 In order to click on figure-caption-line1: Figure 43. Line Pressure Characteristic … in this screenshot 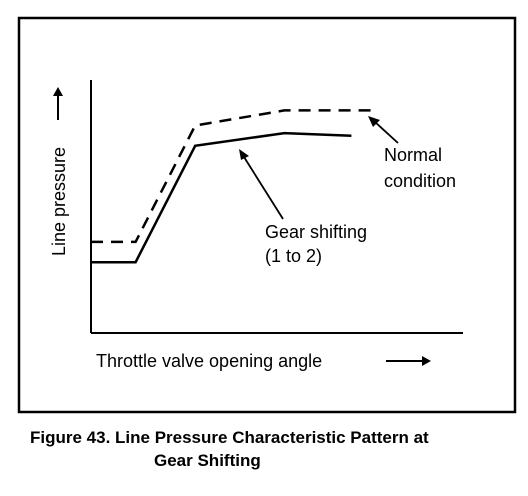, I will do `click(229, 437)`.